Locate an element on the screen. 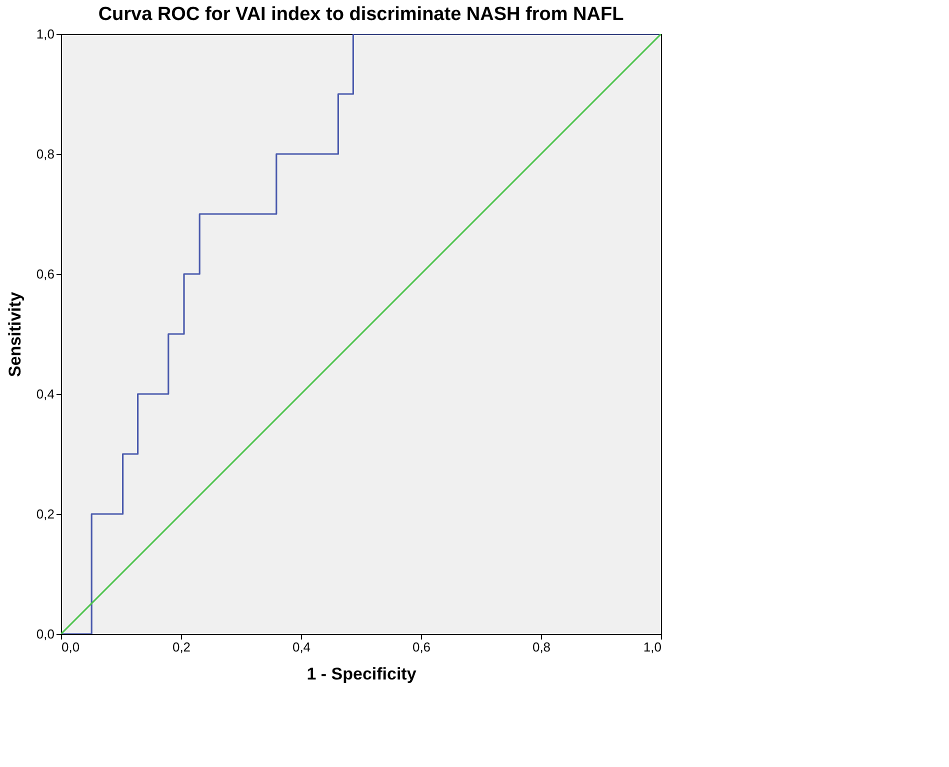 This screenshot has height=767, width=949. y-tick-label: 0,2 is located at coordinates (45, 514).